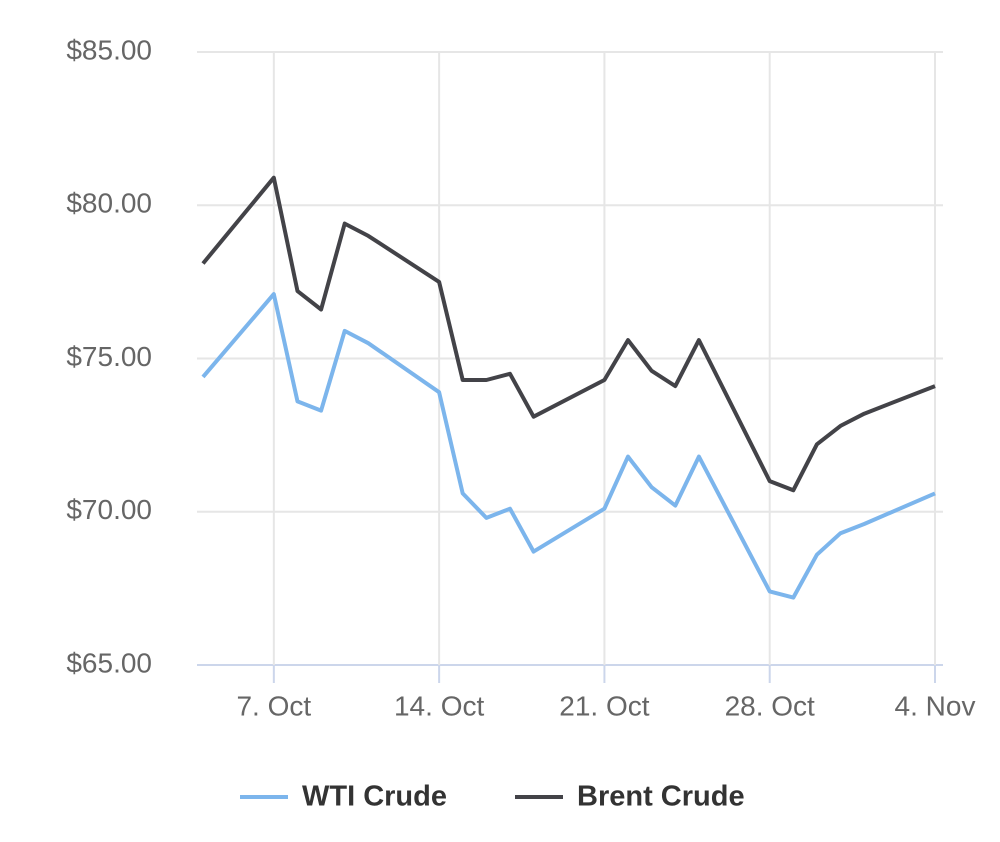 The image size is (1000, 842). I want to click on x-tick-label: 28. Oct, so click(770, 705).